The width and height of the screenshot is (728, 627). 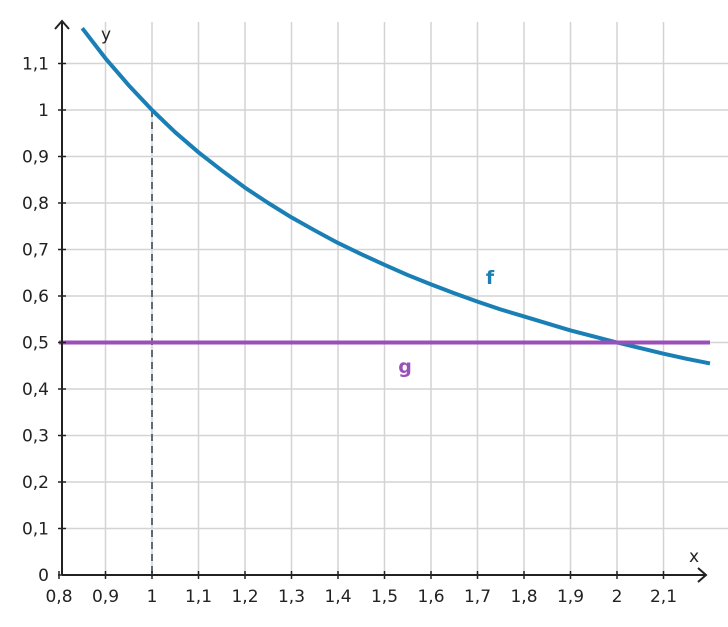 What do you see at coordinates (35, 530) in the screenshot?
I see `y-tick-label: 0,1` at bounding box center [35, 530].